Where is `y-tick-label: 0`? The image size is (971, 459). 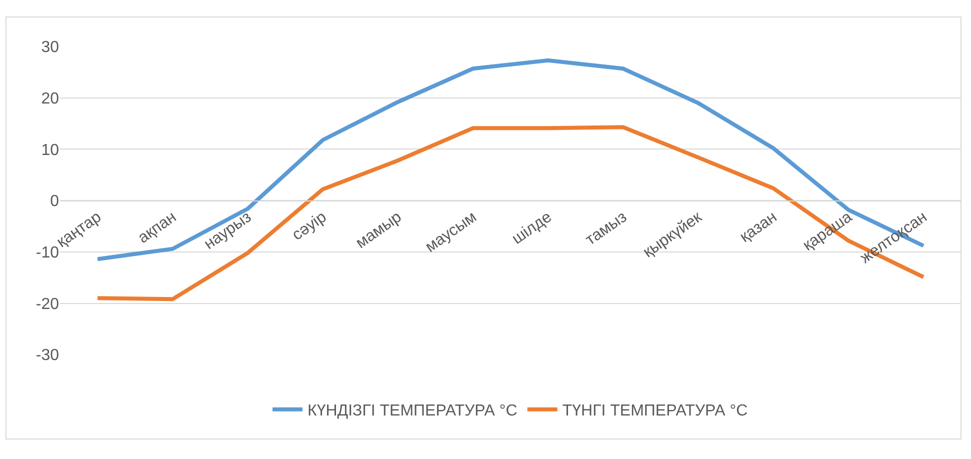 y-tick-label: 0 is located at coordinates (55, 201).